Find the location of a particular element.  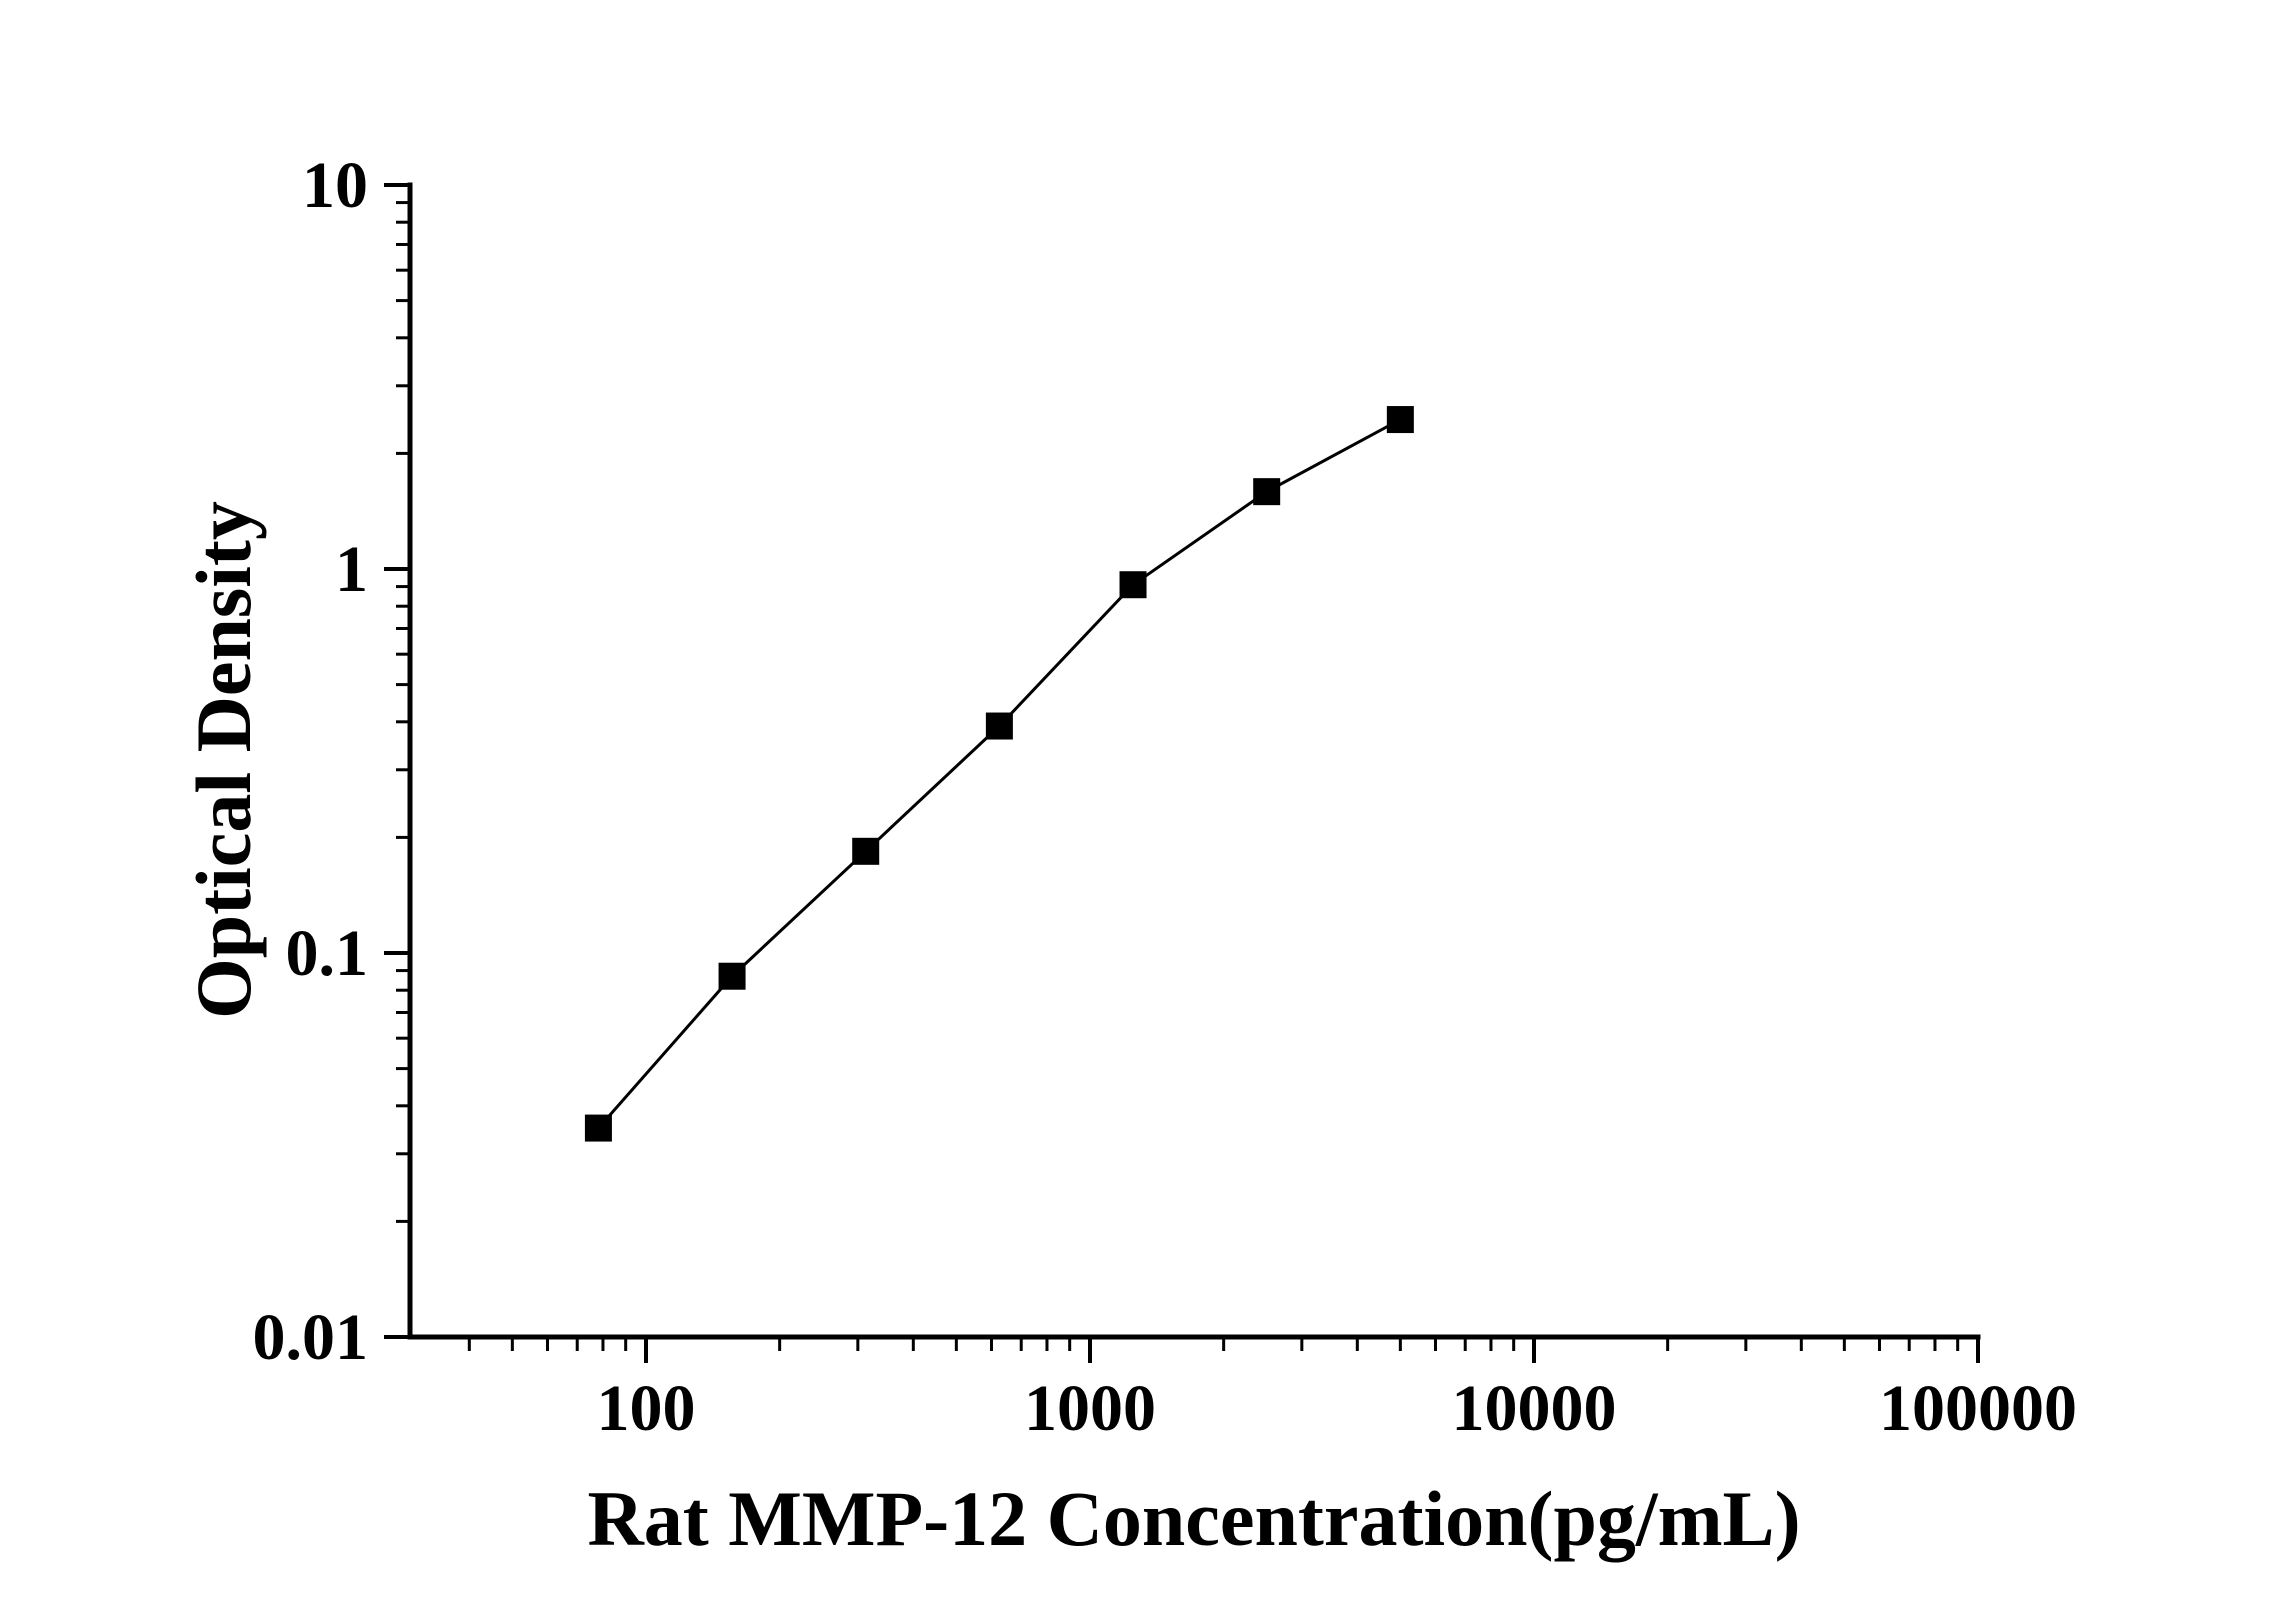

y-tick-label: 0.01 is located at coordinates (311, 1337).